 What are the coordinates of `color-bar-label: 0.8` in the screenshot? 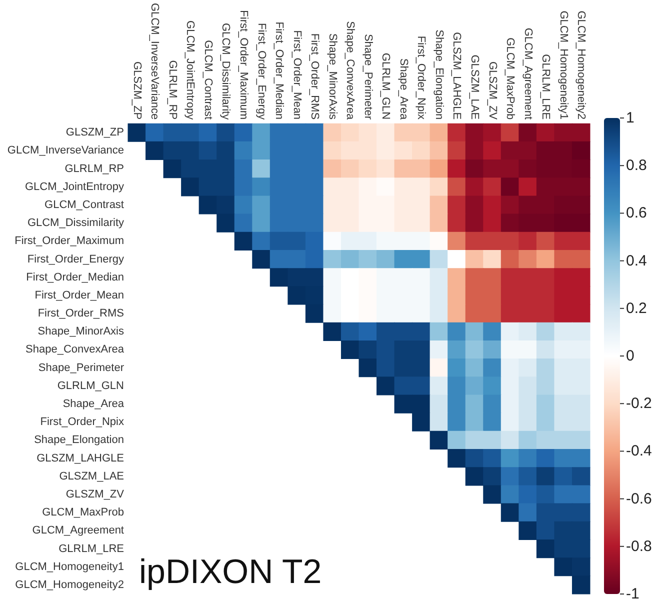 It's located at (636, 165).